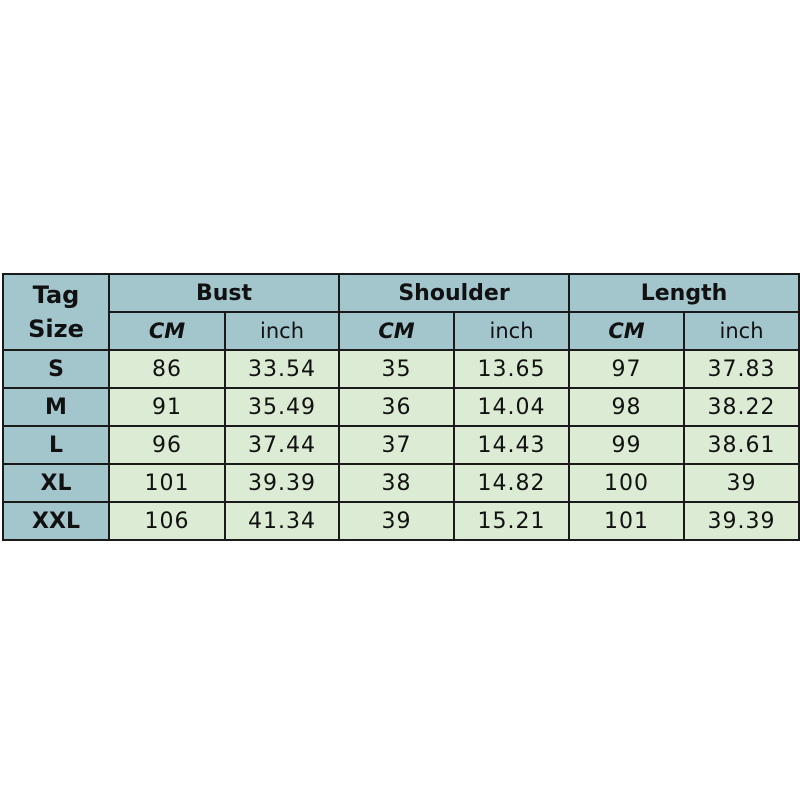  I want to click on value-cell: 86, so click(167, 369).